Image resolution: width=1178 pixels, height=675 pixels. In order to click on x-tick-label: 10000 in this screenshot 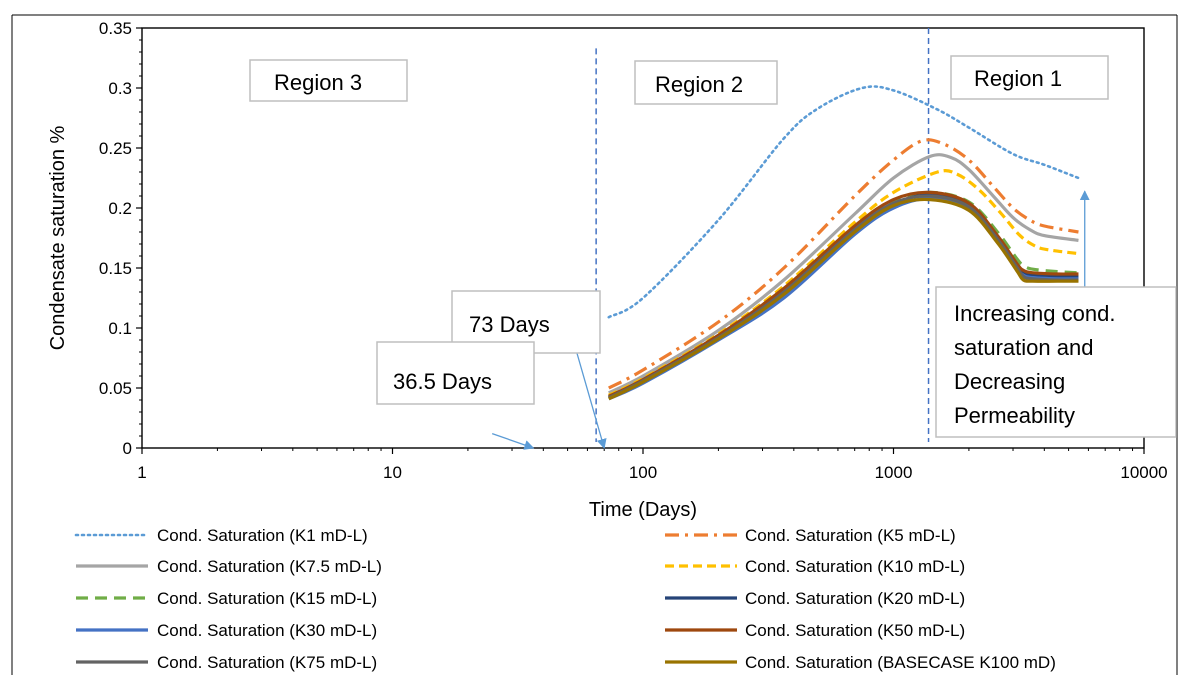, I will do `click(1143, 472)`.